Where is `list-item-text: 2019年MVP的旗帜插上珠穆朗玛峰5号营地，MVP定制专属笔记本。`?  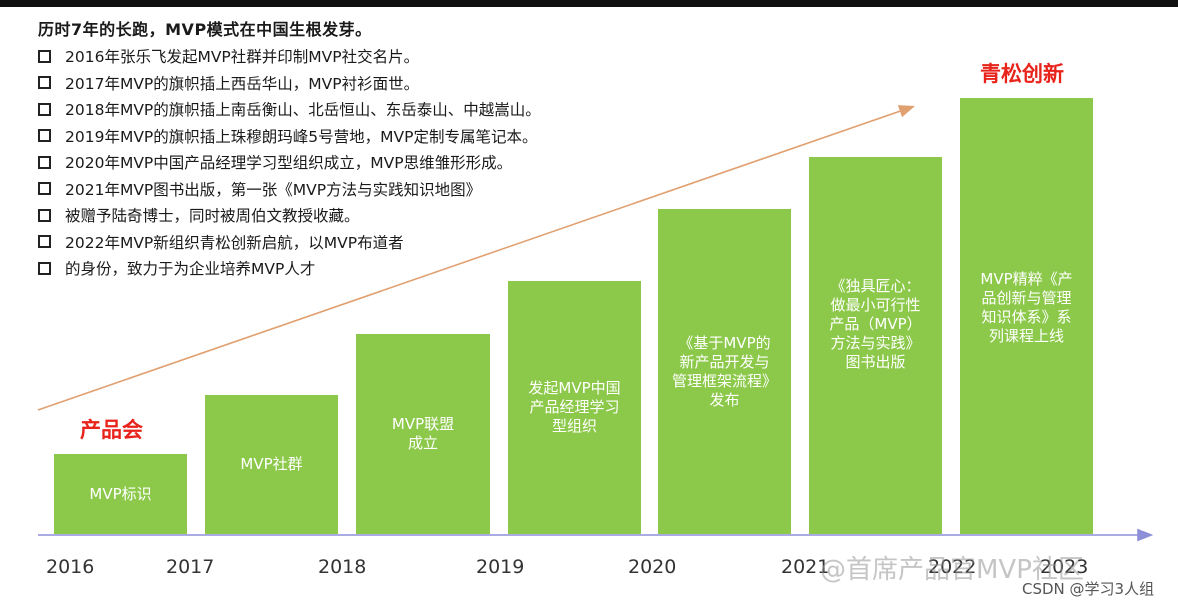
list-item-text: 2019年MVP的旗帜插上珠穆朗玛峰5号营地，MVP定制专属笔记本。 is located at coordinates (301, 136).